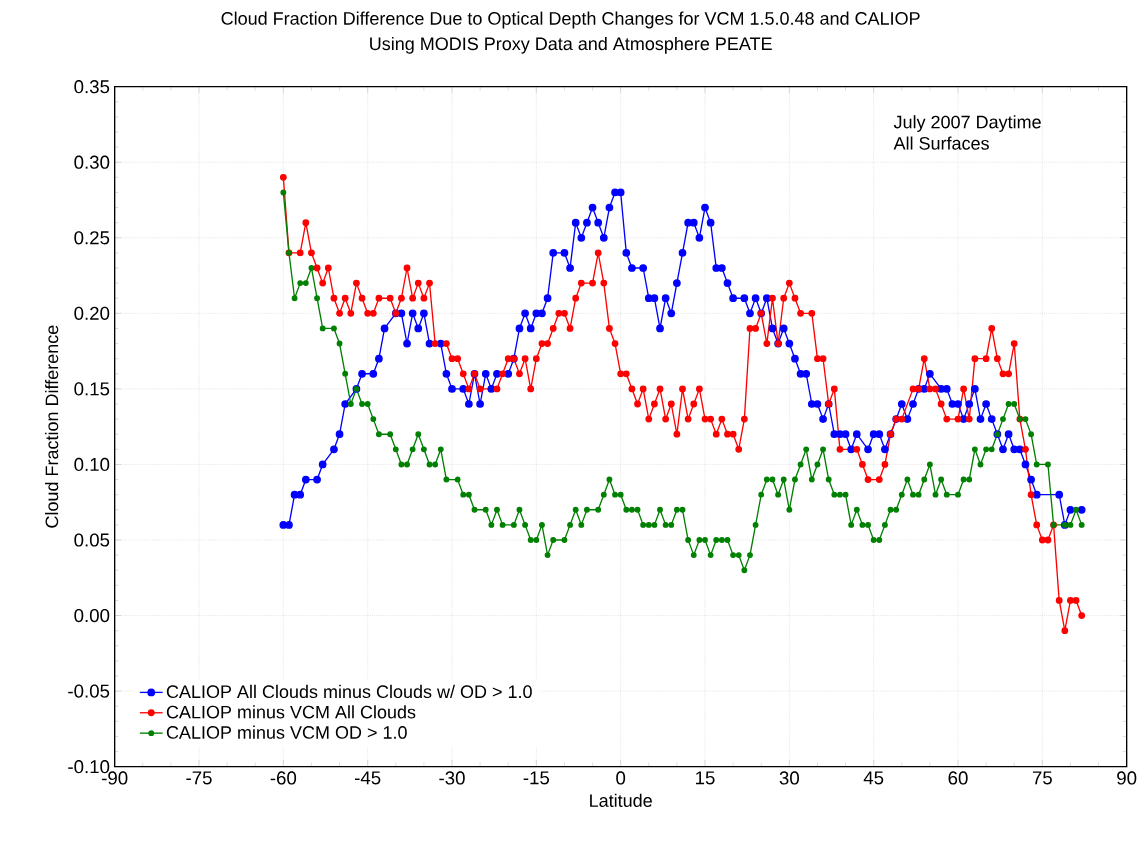 The image size is (1142, 844). What do you see at coordinates (967, 123) in the screenshot?
I see `annotation: July 2007 Daytime` at bounding box center [967, 123].